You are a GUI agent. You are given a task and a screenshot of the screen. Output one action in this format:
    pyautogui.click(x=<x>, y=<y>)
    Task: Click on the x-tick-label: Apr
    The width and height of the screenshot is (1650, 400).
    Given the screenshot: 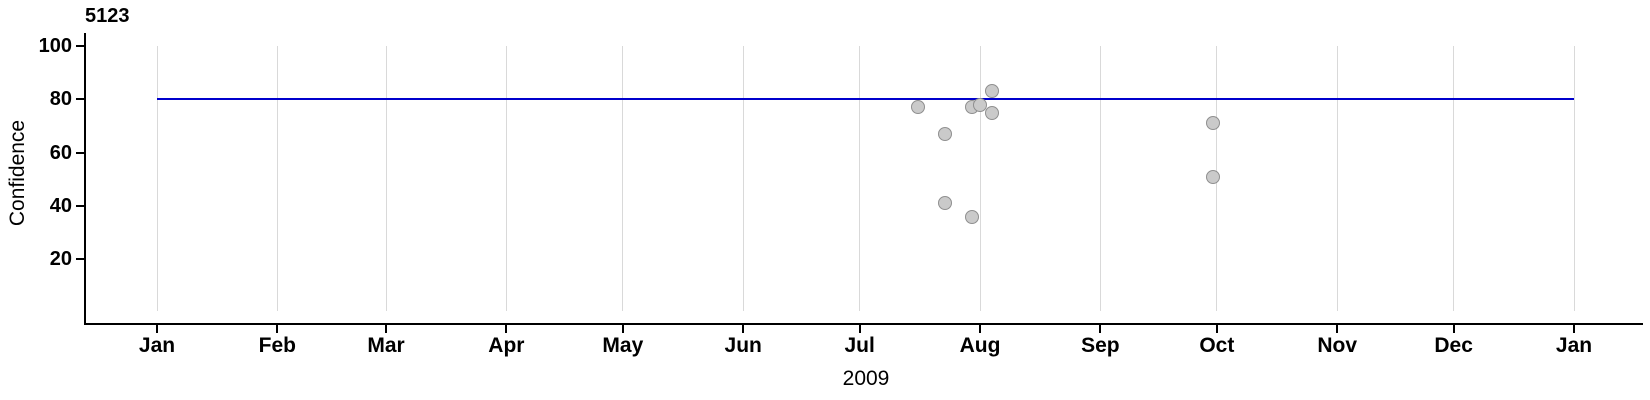 What is the action you would take?
    pyautogui.click(x=506, y=345)
    